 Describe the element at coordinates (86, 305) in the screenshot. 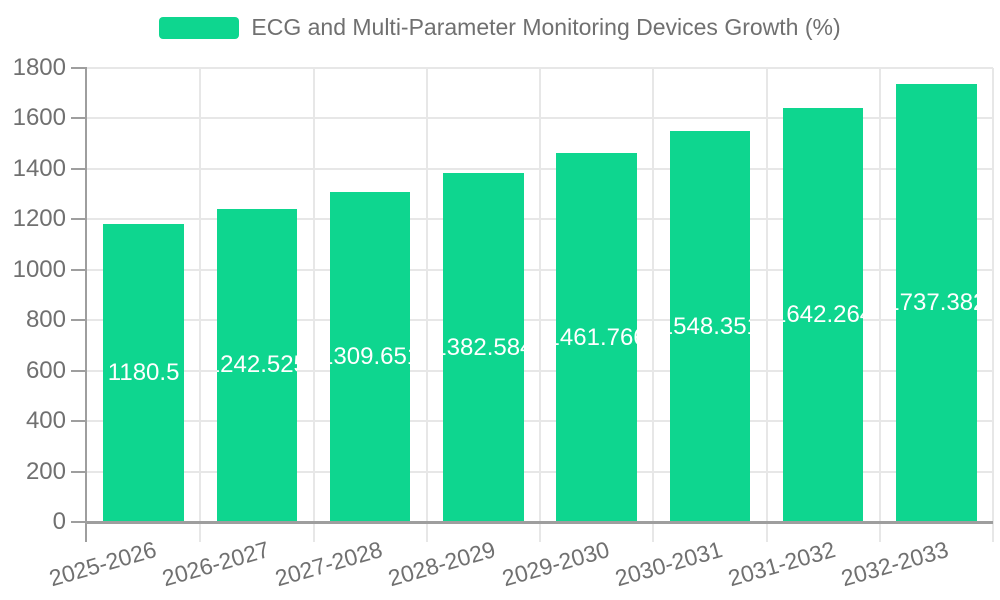

I see `y-axis-line` at that location.